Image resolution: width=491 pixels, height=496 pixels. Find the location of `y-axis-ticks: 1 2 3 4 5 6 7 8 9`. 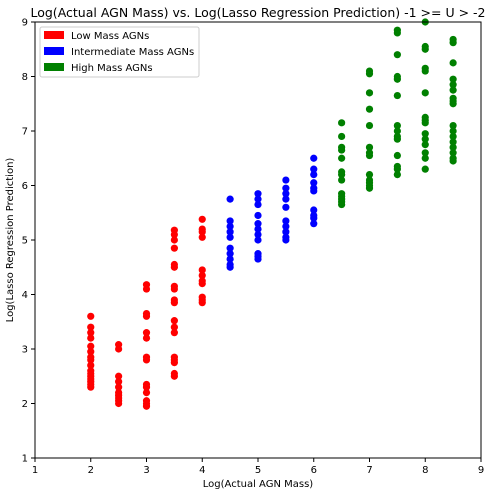

y-axis-ticks: 1 2 3 4 5 6 7 8 9 is located at coordinates (28, 241).